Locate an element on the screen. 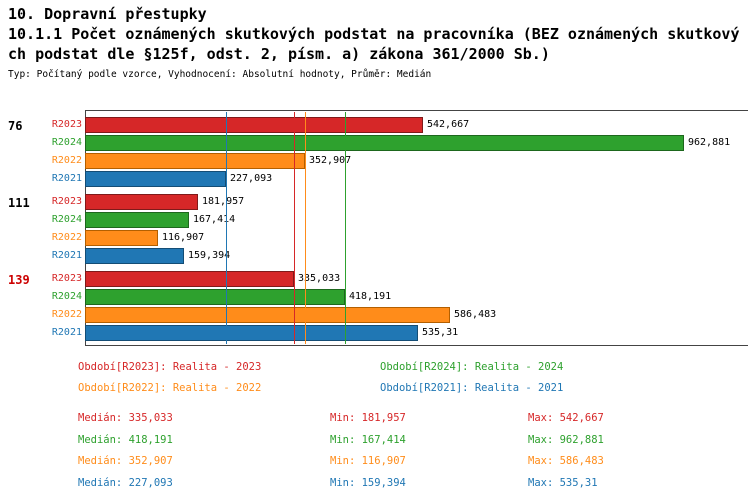 Image resolution: width=750 pixels, height=498 pixels. median-line-r2023 is located at coordinates (294, 228).